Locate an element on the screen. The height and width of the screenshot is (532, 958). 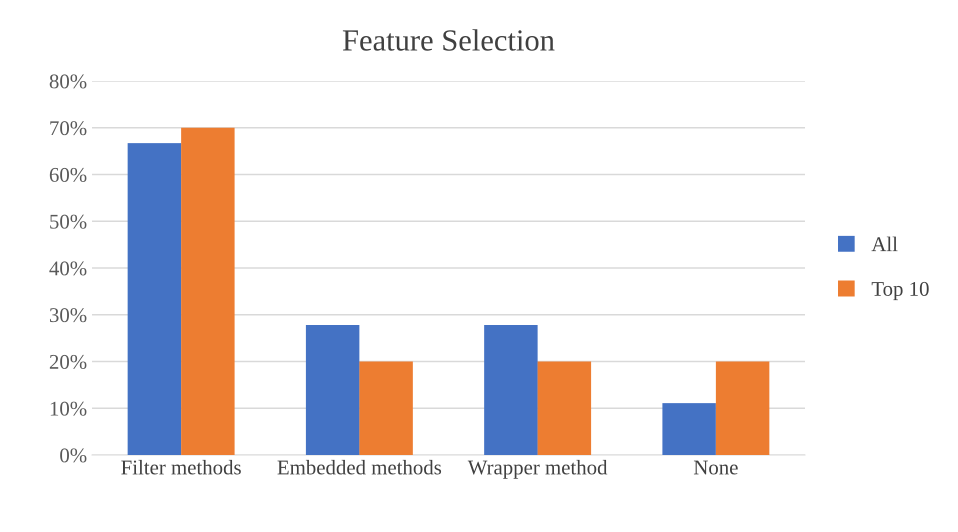
y-tick-label: 40% is located at coordinates (67, 268).